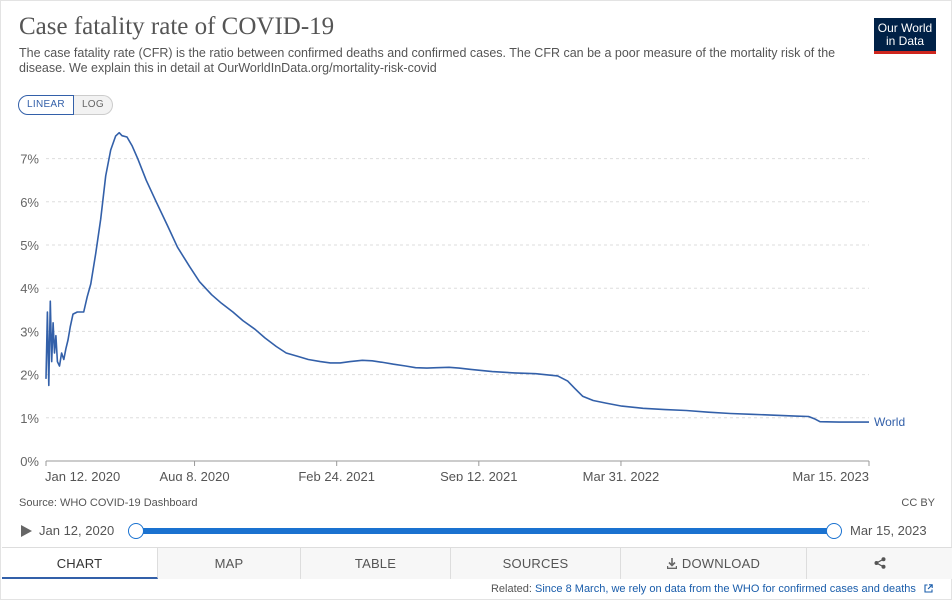 This screenshot has height=600, width=952. What do you see at coordinates (376, 563) in the screenshot?
I see `tab-table: TABLE` at bounding box center [376, 563].